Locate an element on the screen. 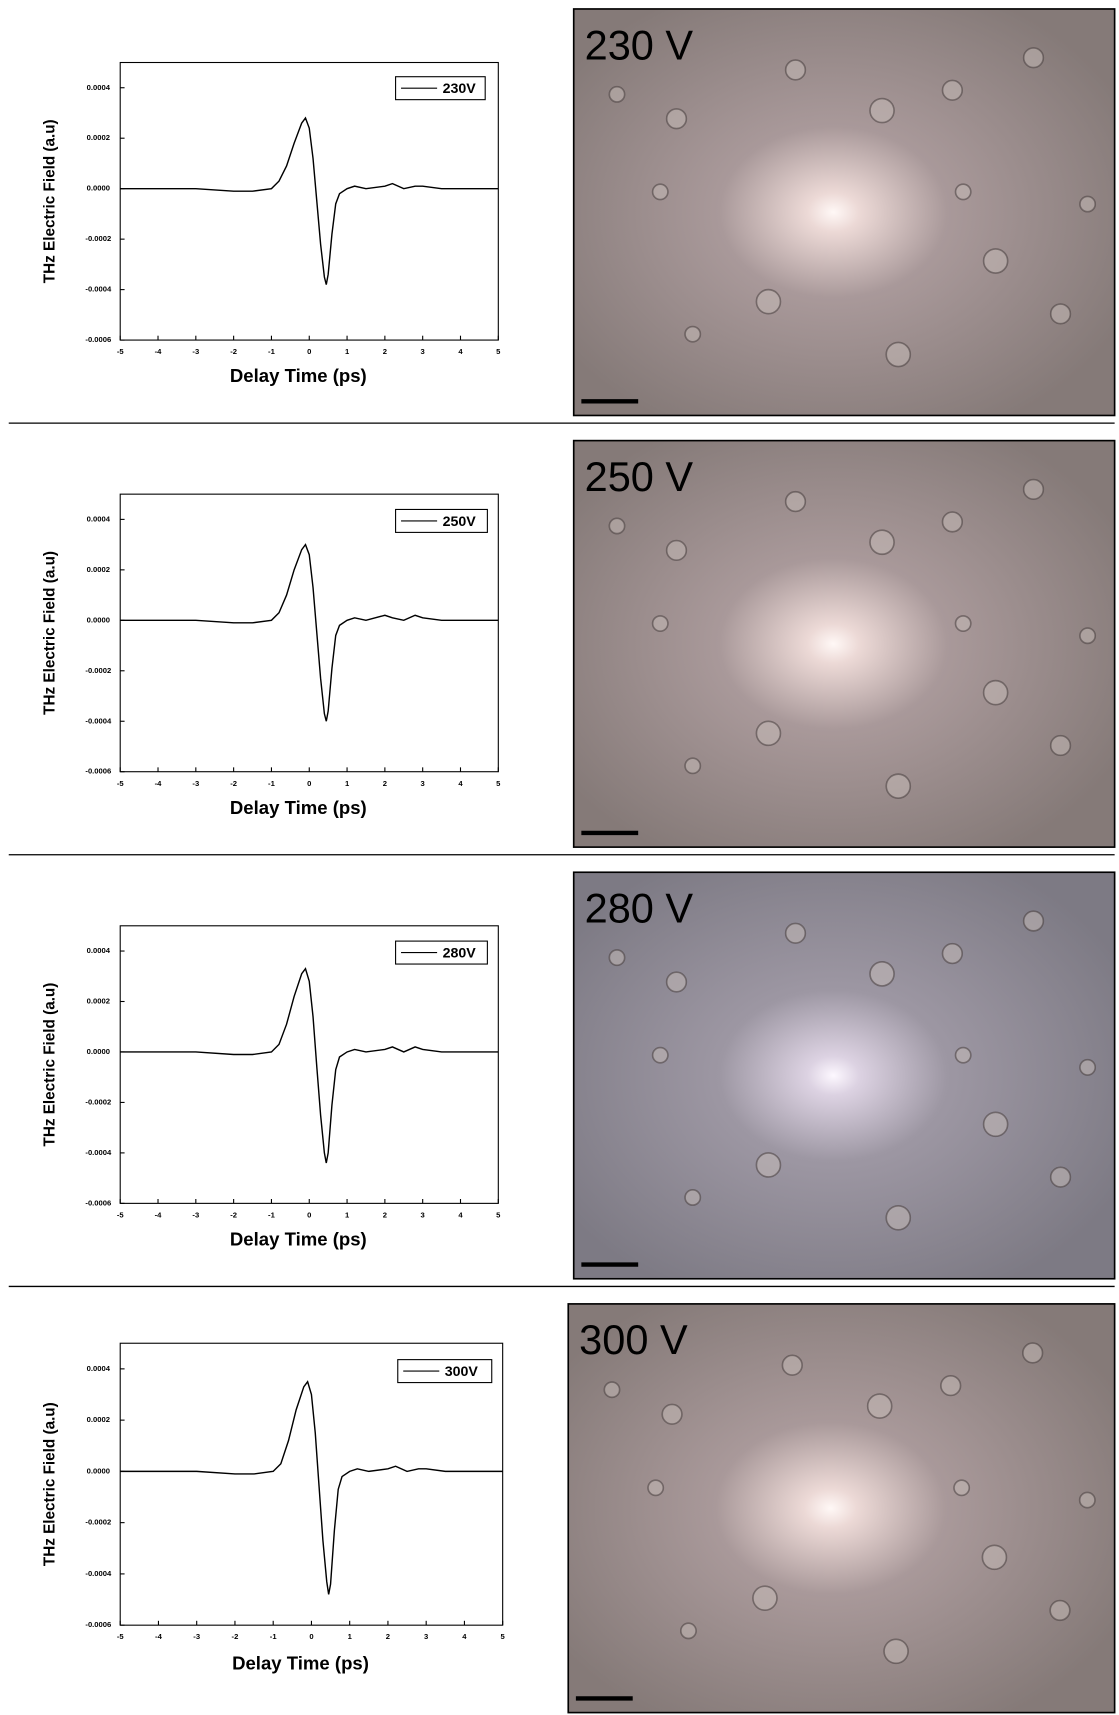  x-tick-label: 1 is located at coordinates (347, 783).